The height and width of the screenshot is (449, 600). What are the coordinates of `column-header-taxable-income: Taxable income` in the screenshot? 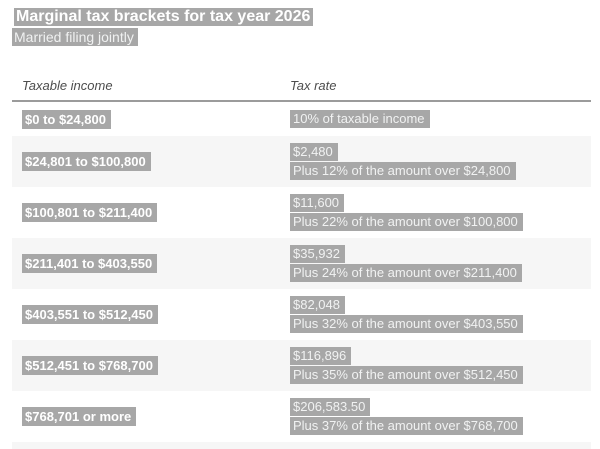 It's located at (67, 85).